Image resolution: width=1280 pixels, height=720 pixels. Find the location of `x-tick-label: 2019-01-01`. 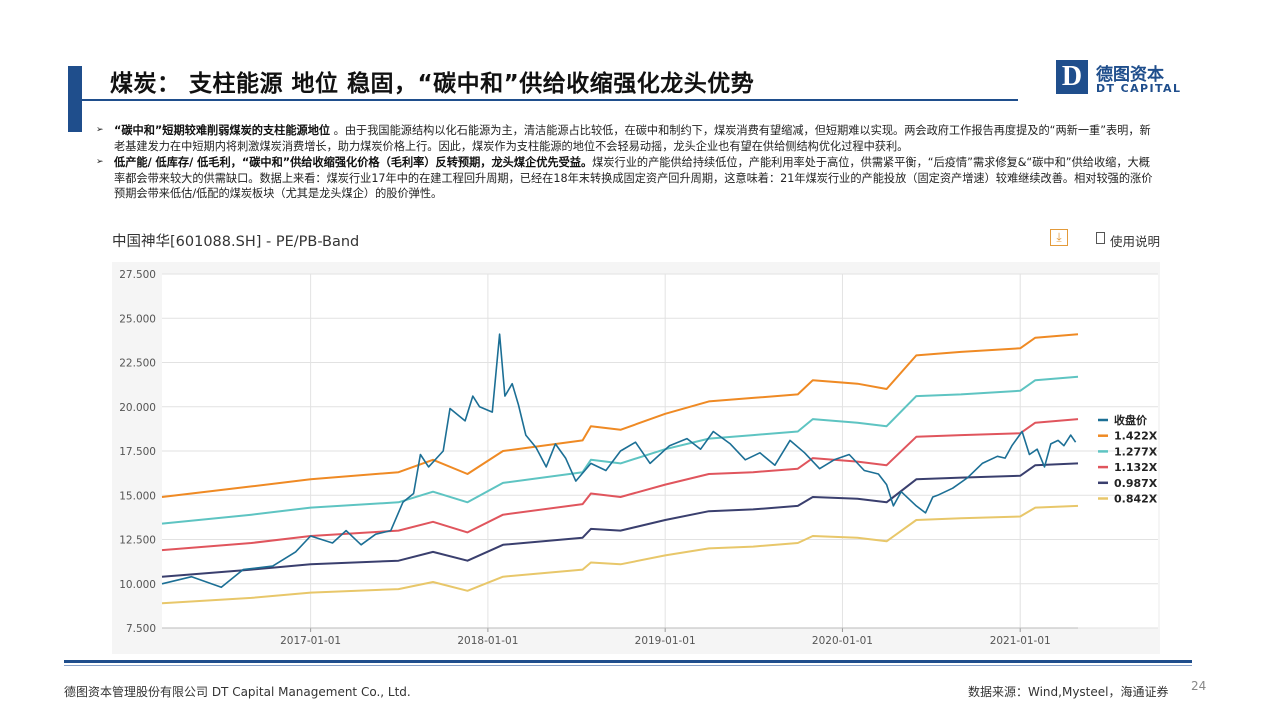

x-tick-label: 2019-01-01 is located at coordinates (665, 641).